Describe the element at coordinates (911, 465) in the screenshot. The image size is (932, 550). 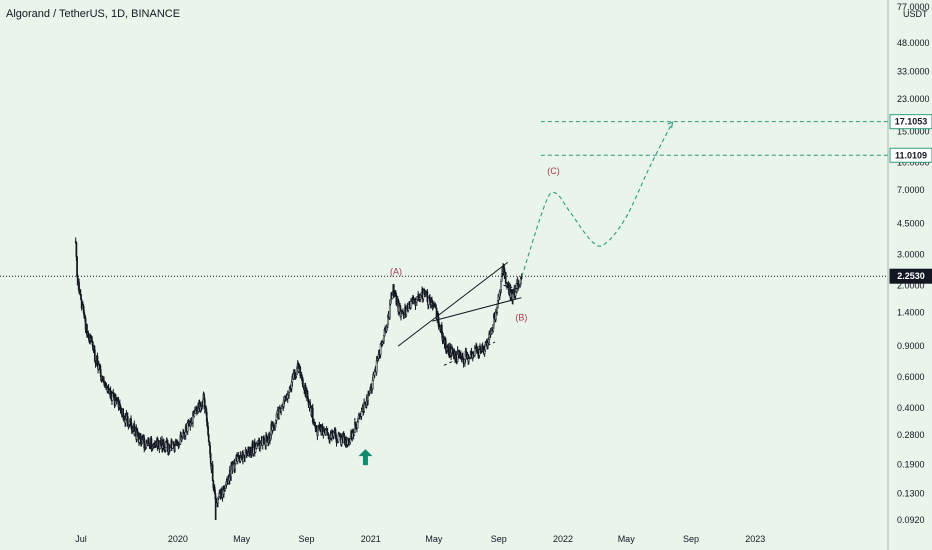
I see `y-tick-label: 0.1900` at that location.